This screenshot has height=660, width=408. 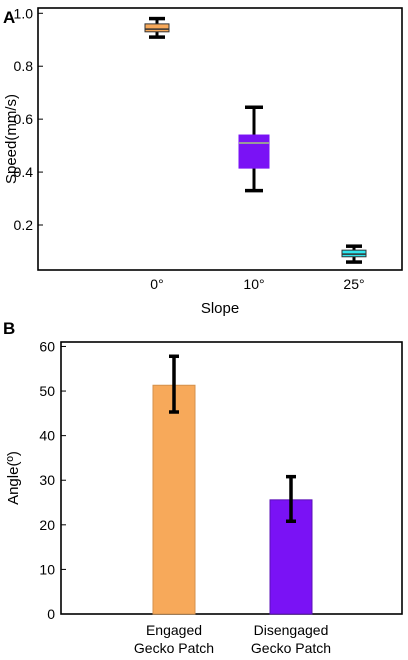 What do you see at coordinates (47, 391) in the screenshot?
I see `y-tick-label-b: 50` at bounding box center [47, 391].